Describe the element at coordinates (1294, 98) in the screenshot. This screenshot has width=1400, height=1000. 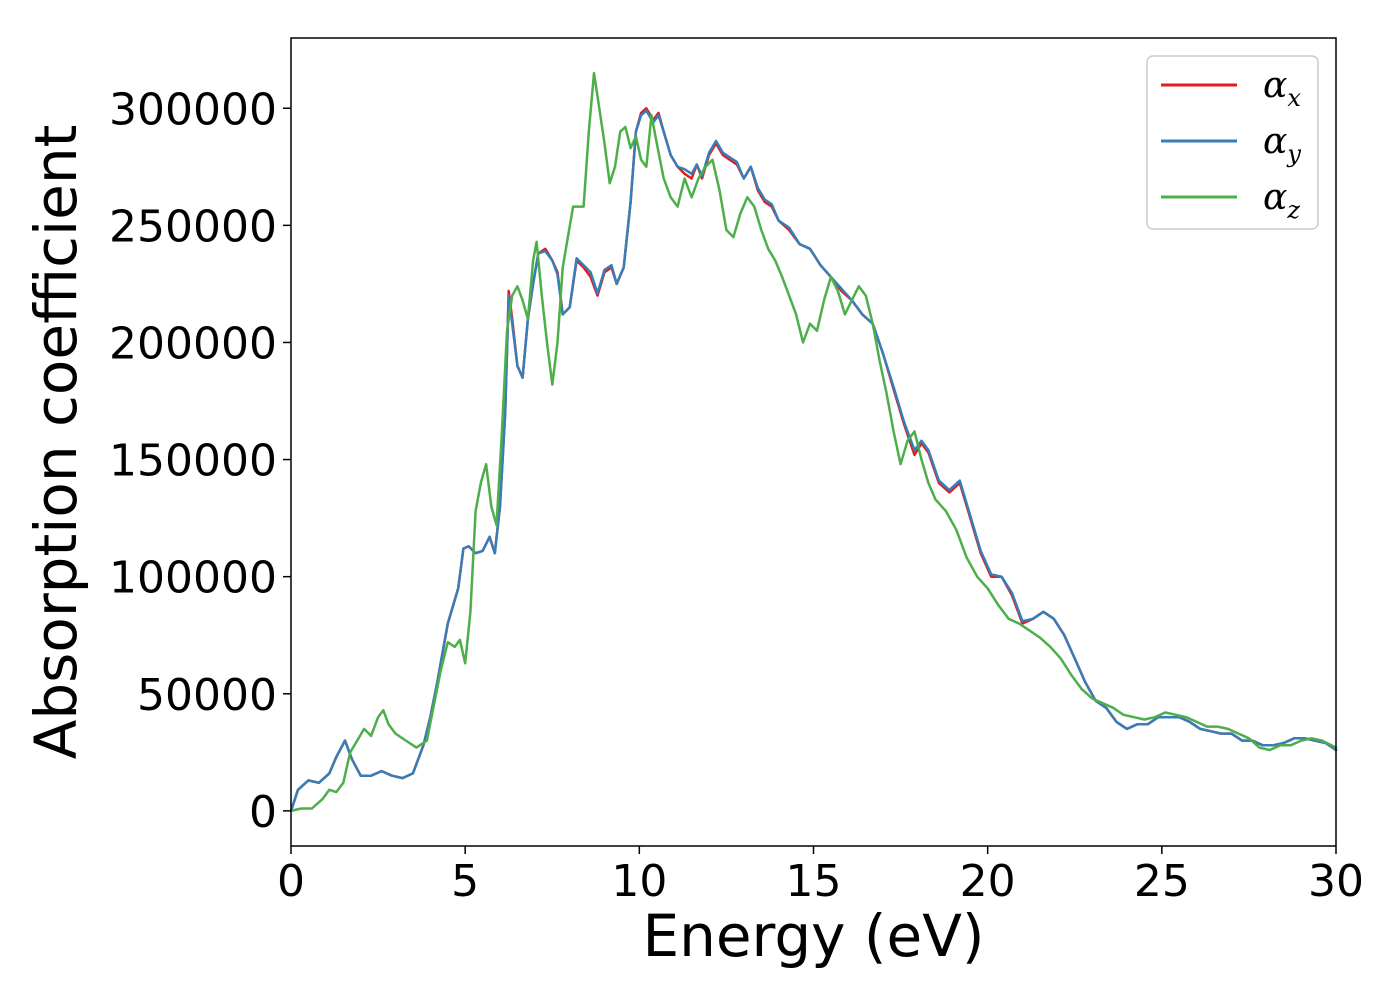
I see `legend-label-subscript: x` at that location.